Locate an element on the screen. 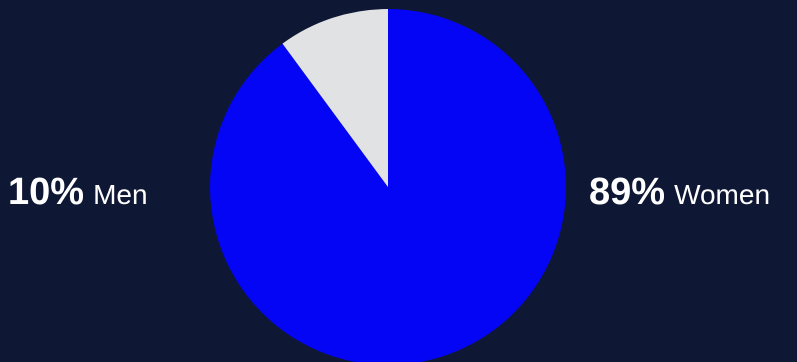  women-percent: 89% is located at coordinates (627, 192).